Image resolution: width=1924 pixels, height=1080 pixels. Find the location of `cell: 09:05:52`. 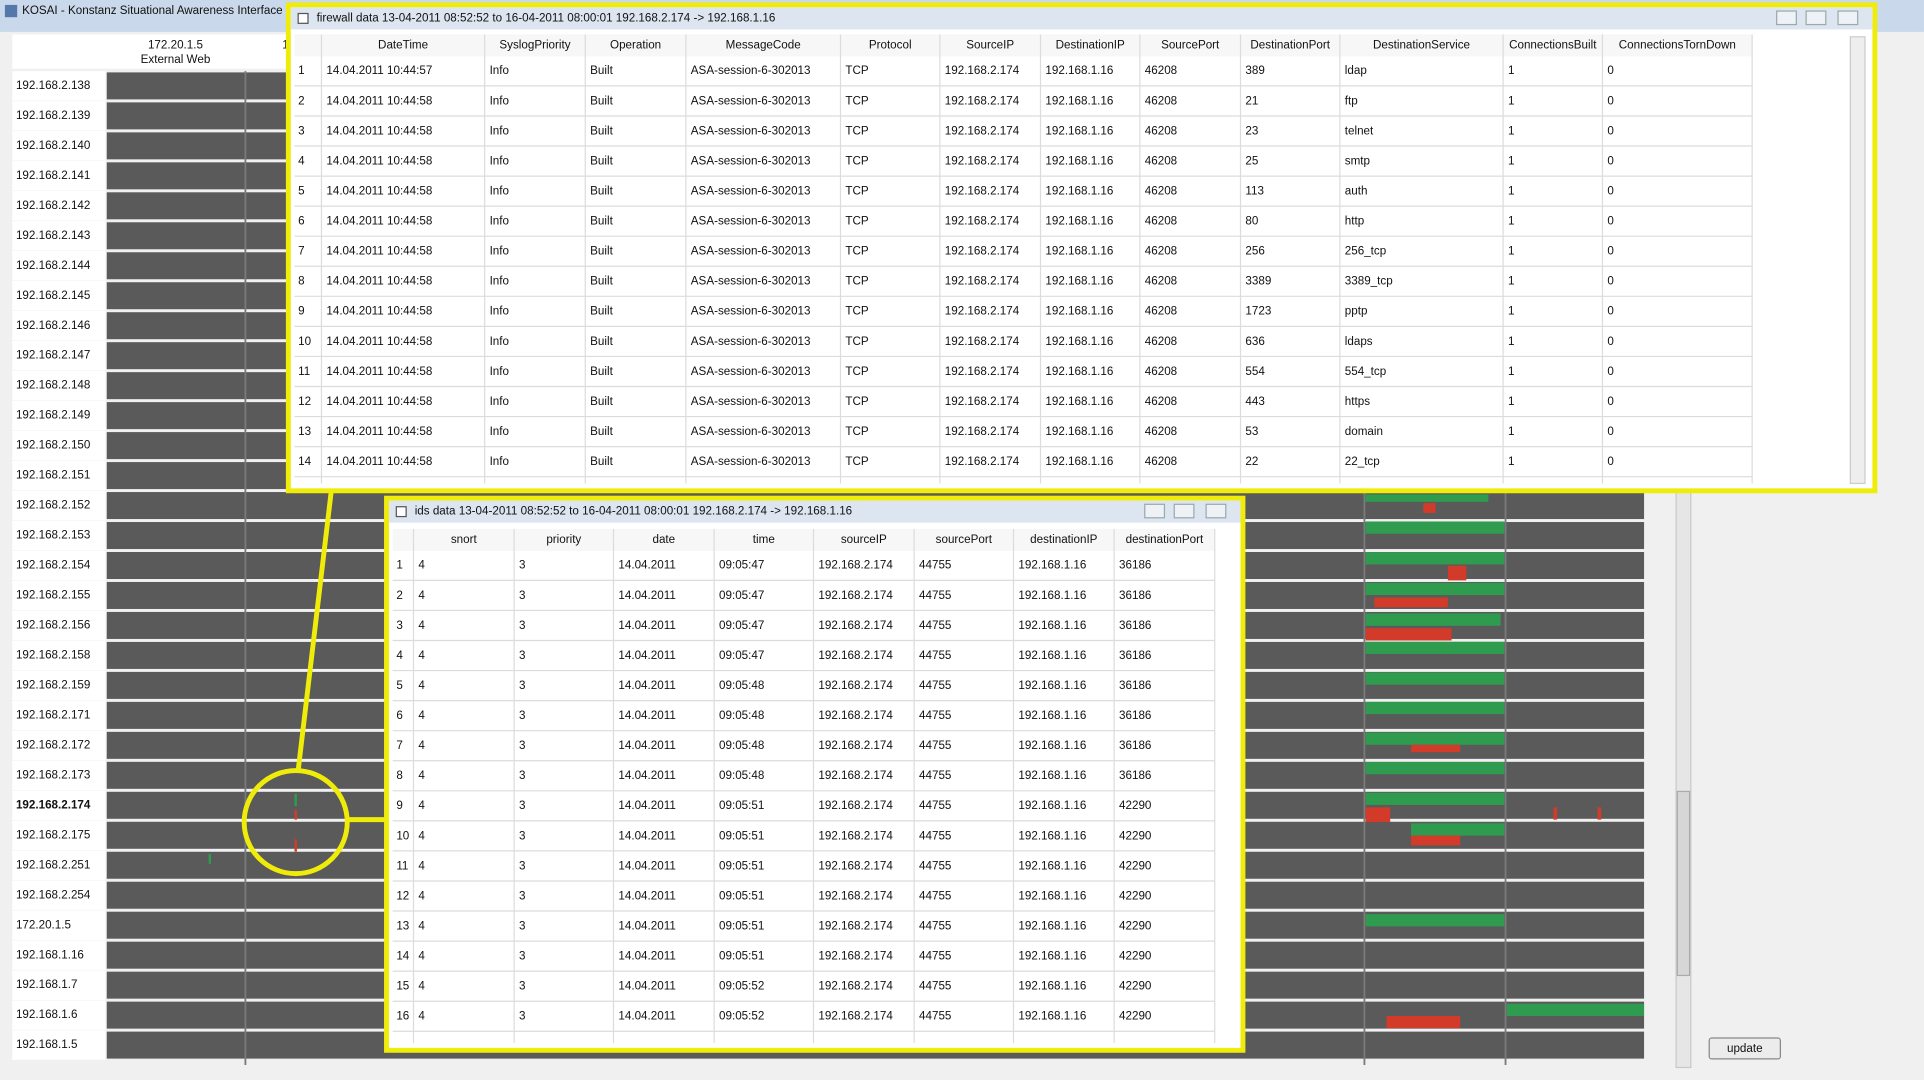

cell: 09:05:52 is located at coordinates (741, 1016).